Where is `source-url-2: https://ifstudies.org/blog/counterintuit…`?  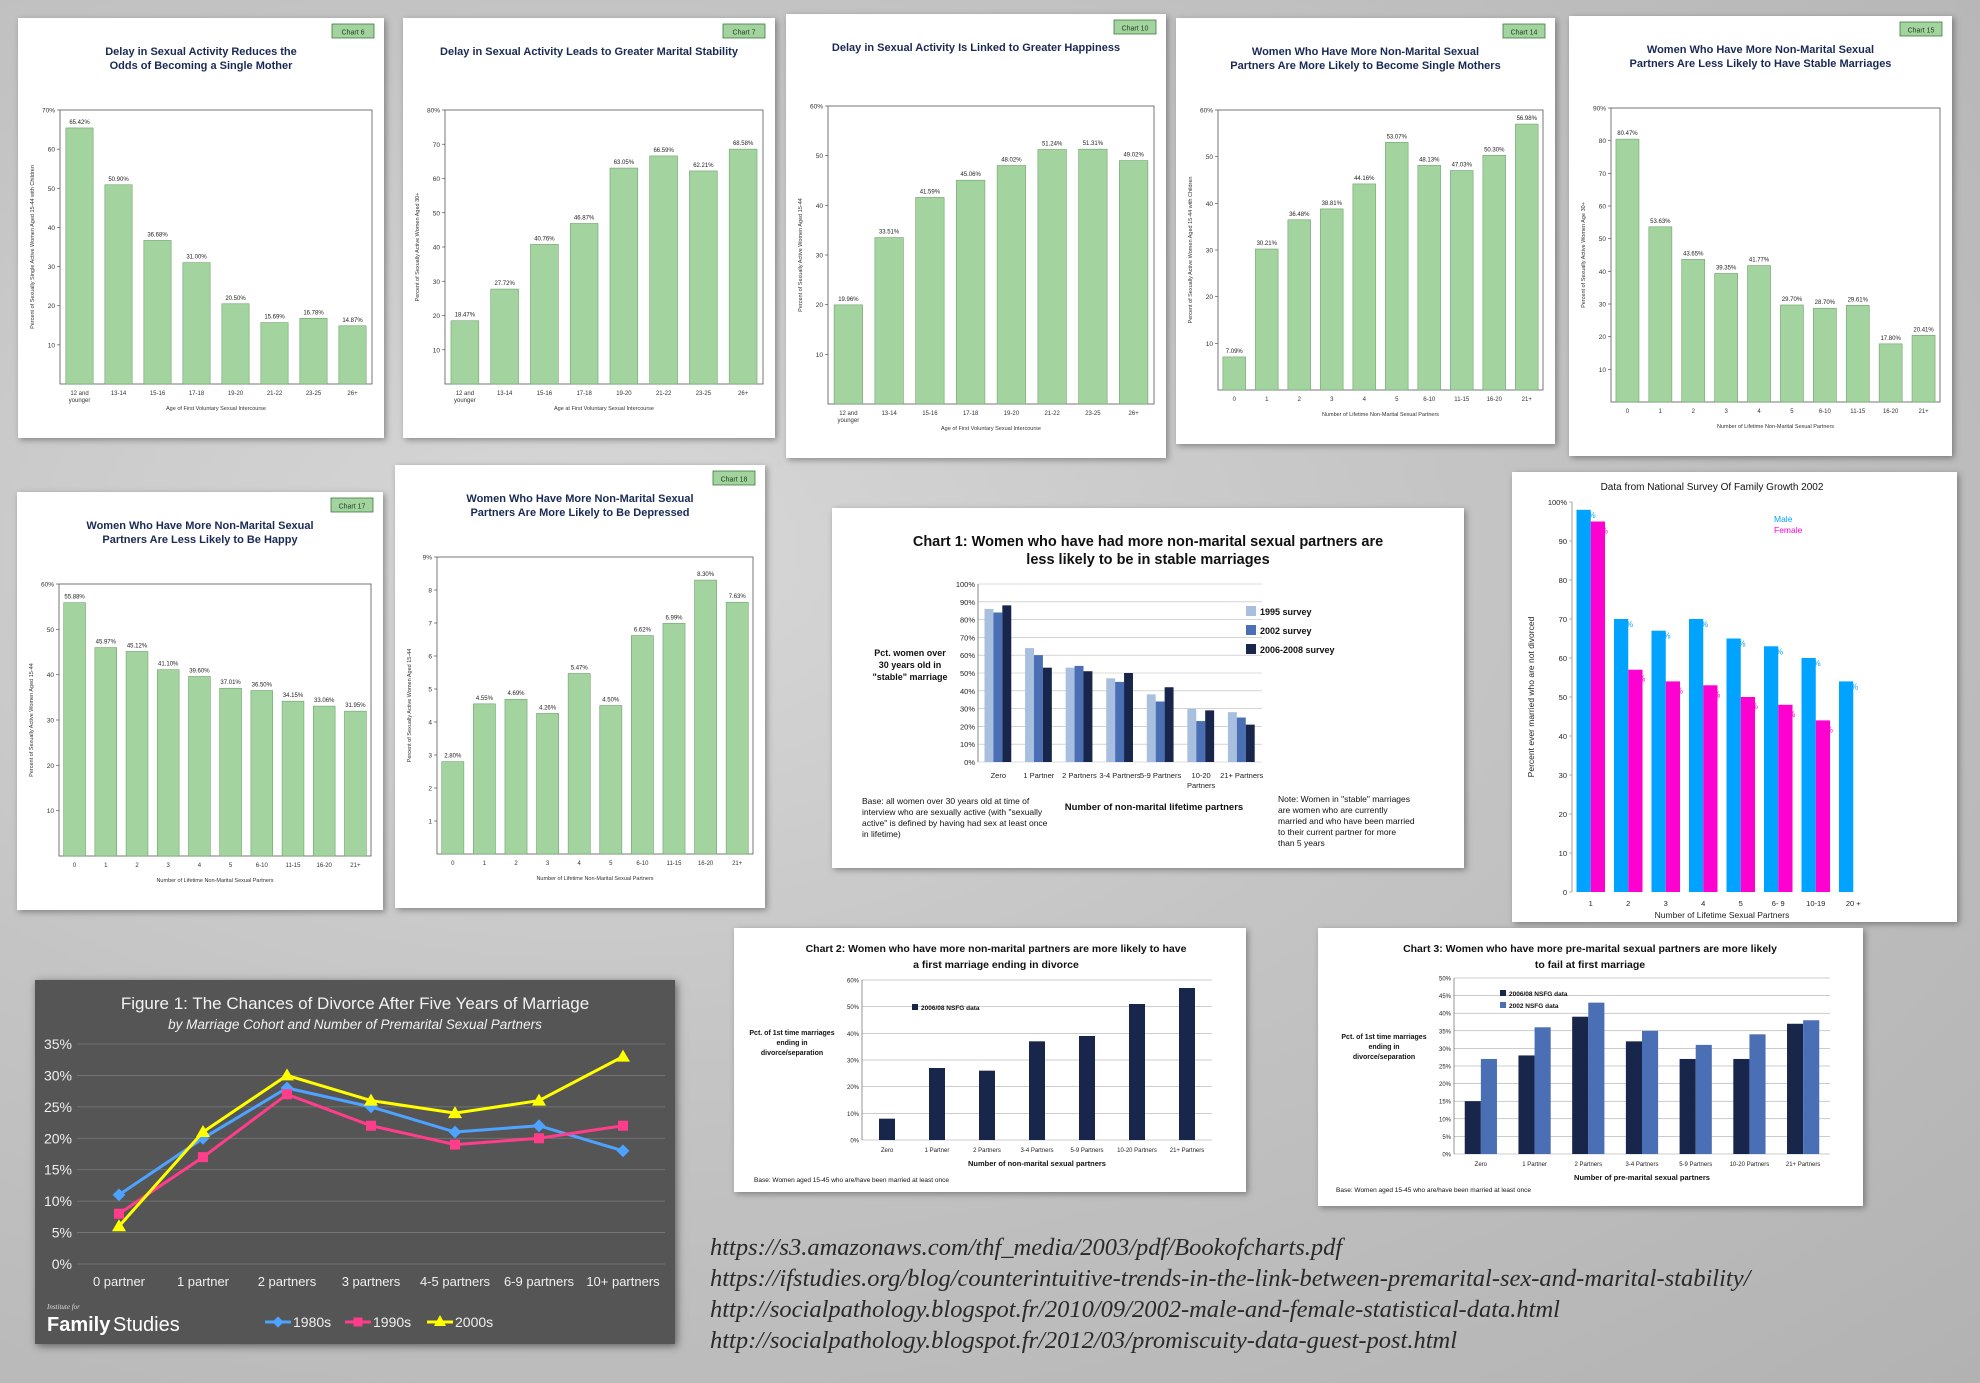 source-url-2: https://ifstudies.org/blog/counterintuit… is located at coordinates (1230, 1278).